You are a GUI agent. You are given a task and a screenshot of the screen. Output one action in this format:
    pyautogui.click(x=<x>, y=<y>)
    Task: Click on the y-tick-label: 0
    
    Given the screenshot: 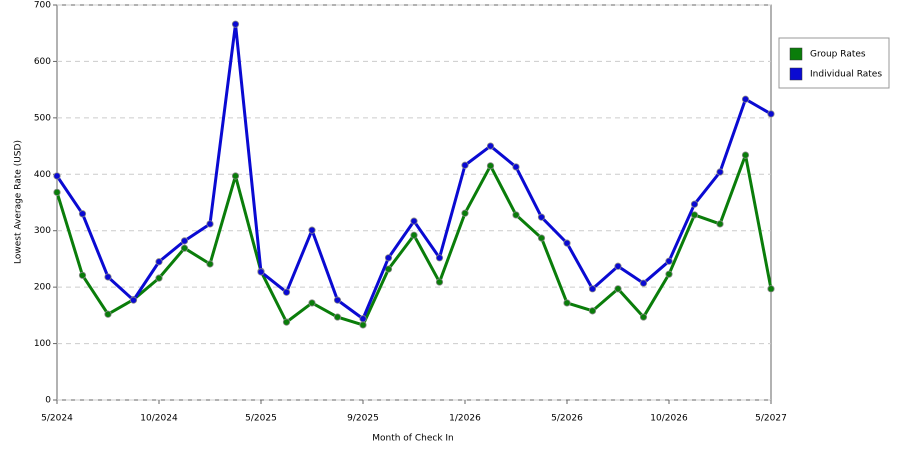 What is the action you would take?
    pyautogui.click(x=48, y=401)
    